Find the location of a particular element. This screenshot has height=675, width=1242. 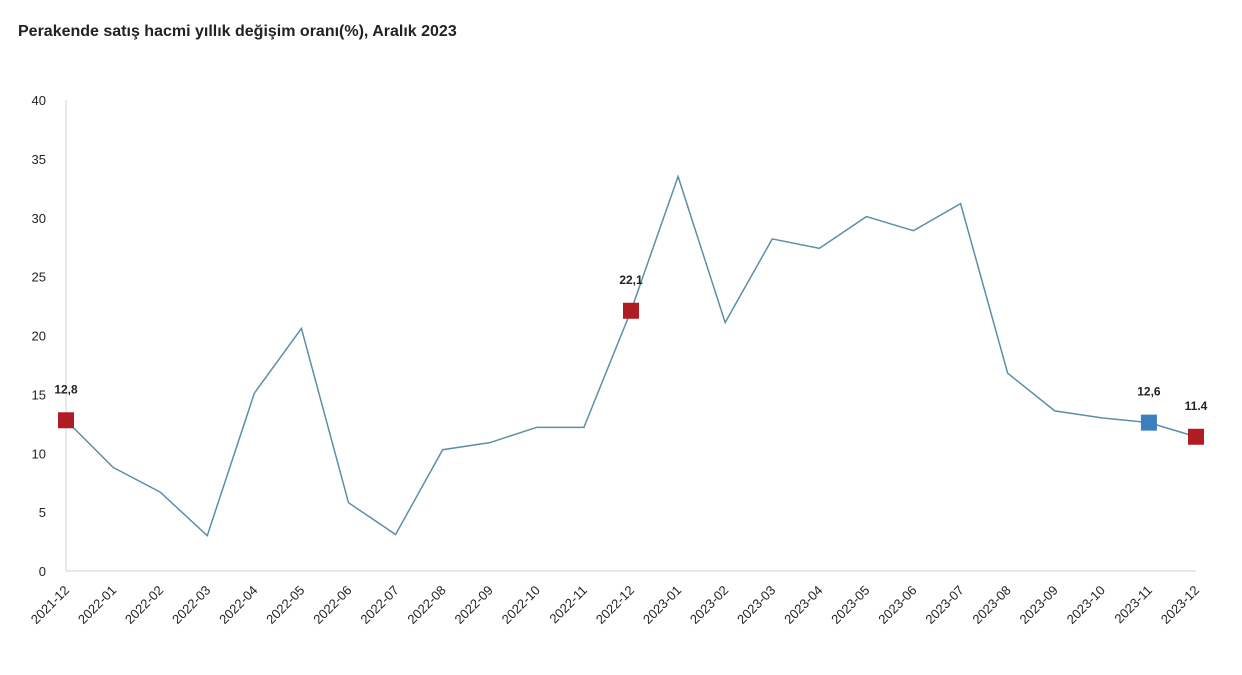

x-tick-label: 2022-12 is located at coordinates (615, 605).